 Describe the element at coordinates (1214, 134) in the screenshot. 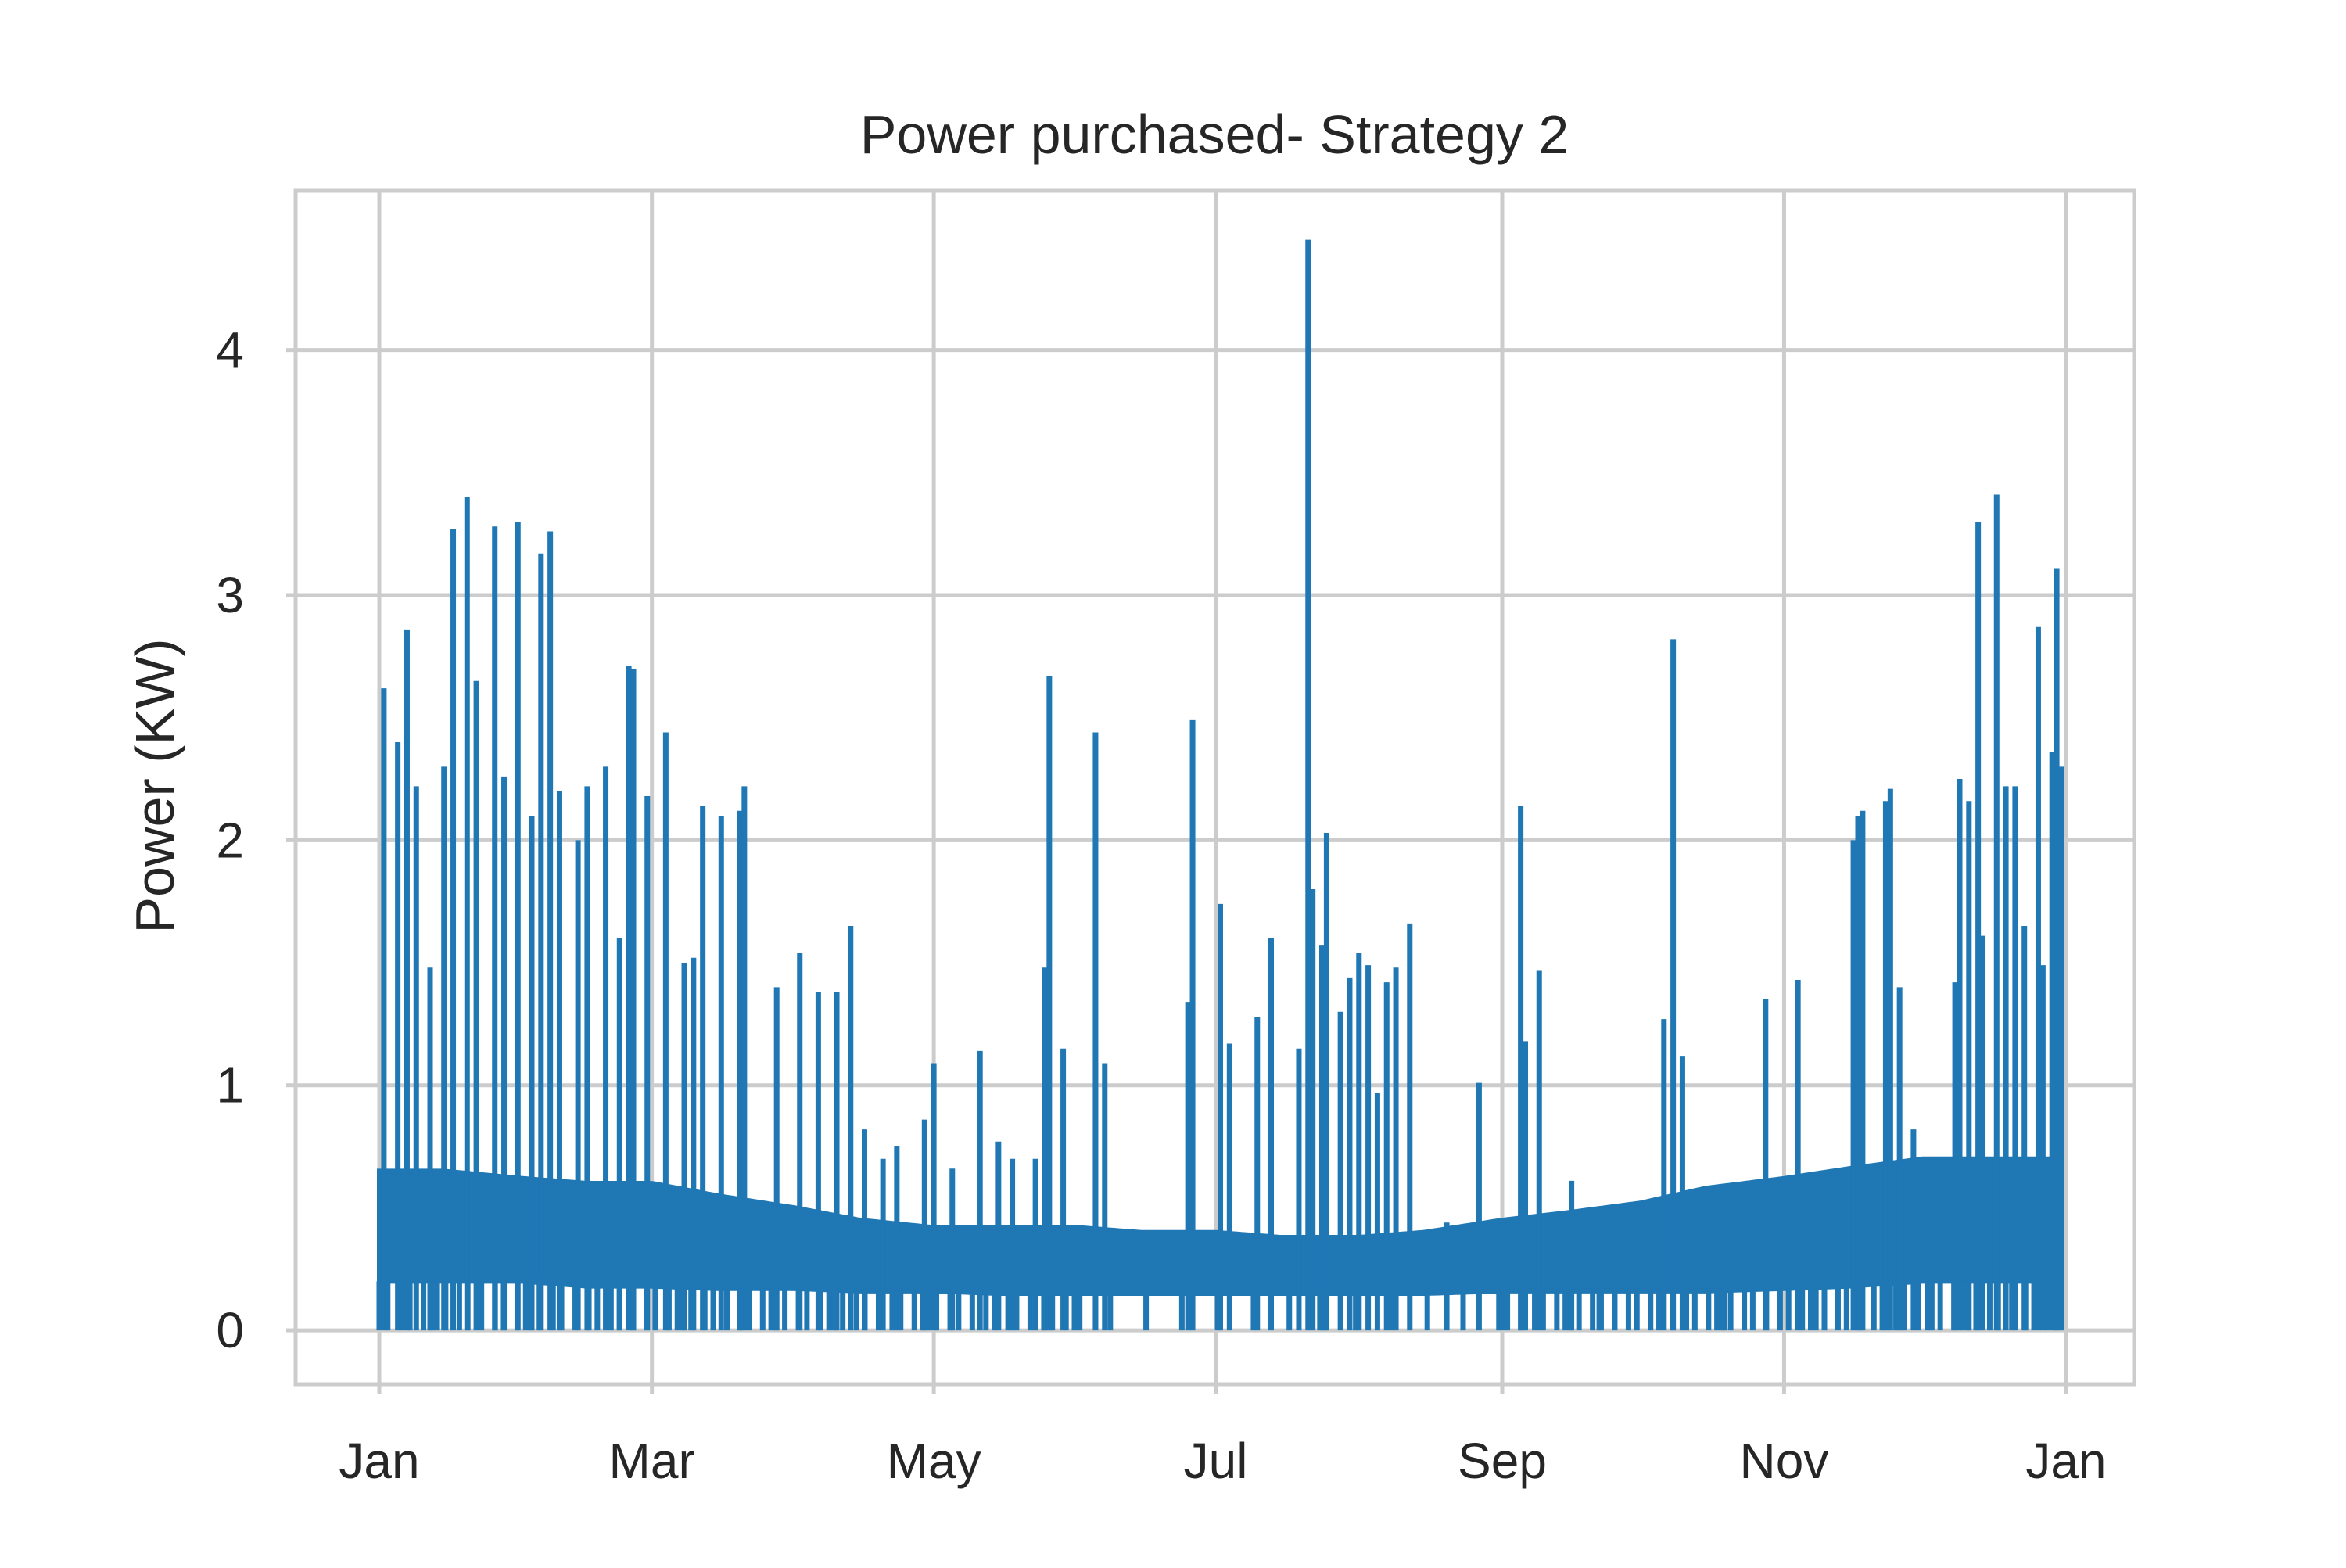

I see `chart-title: Power purchased- Strategy 2` at that location.